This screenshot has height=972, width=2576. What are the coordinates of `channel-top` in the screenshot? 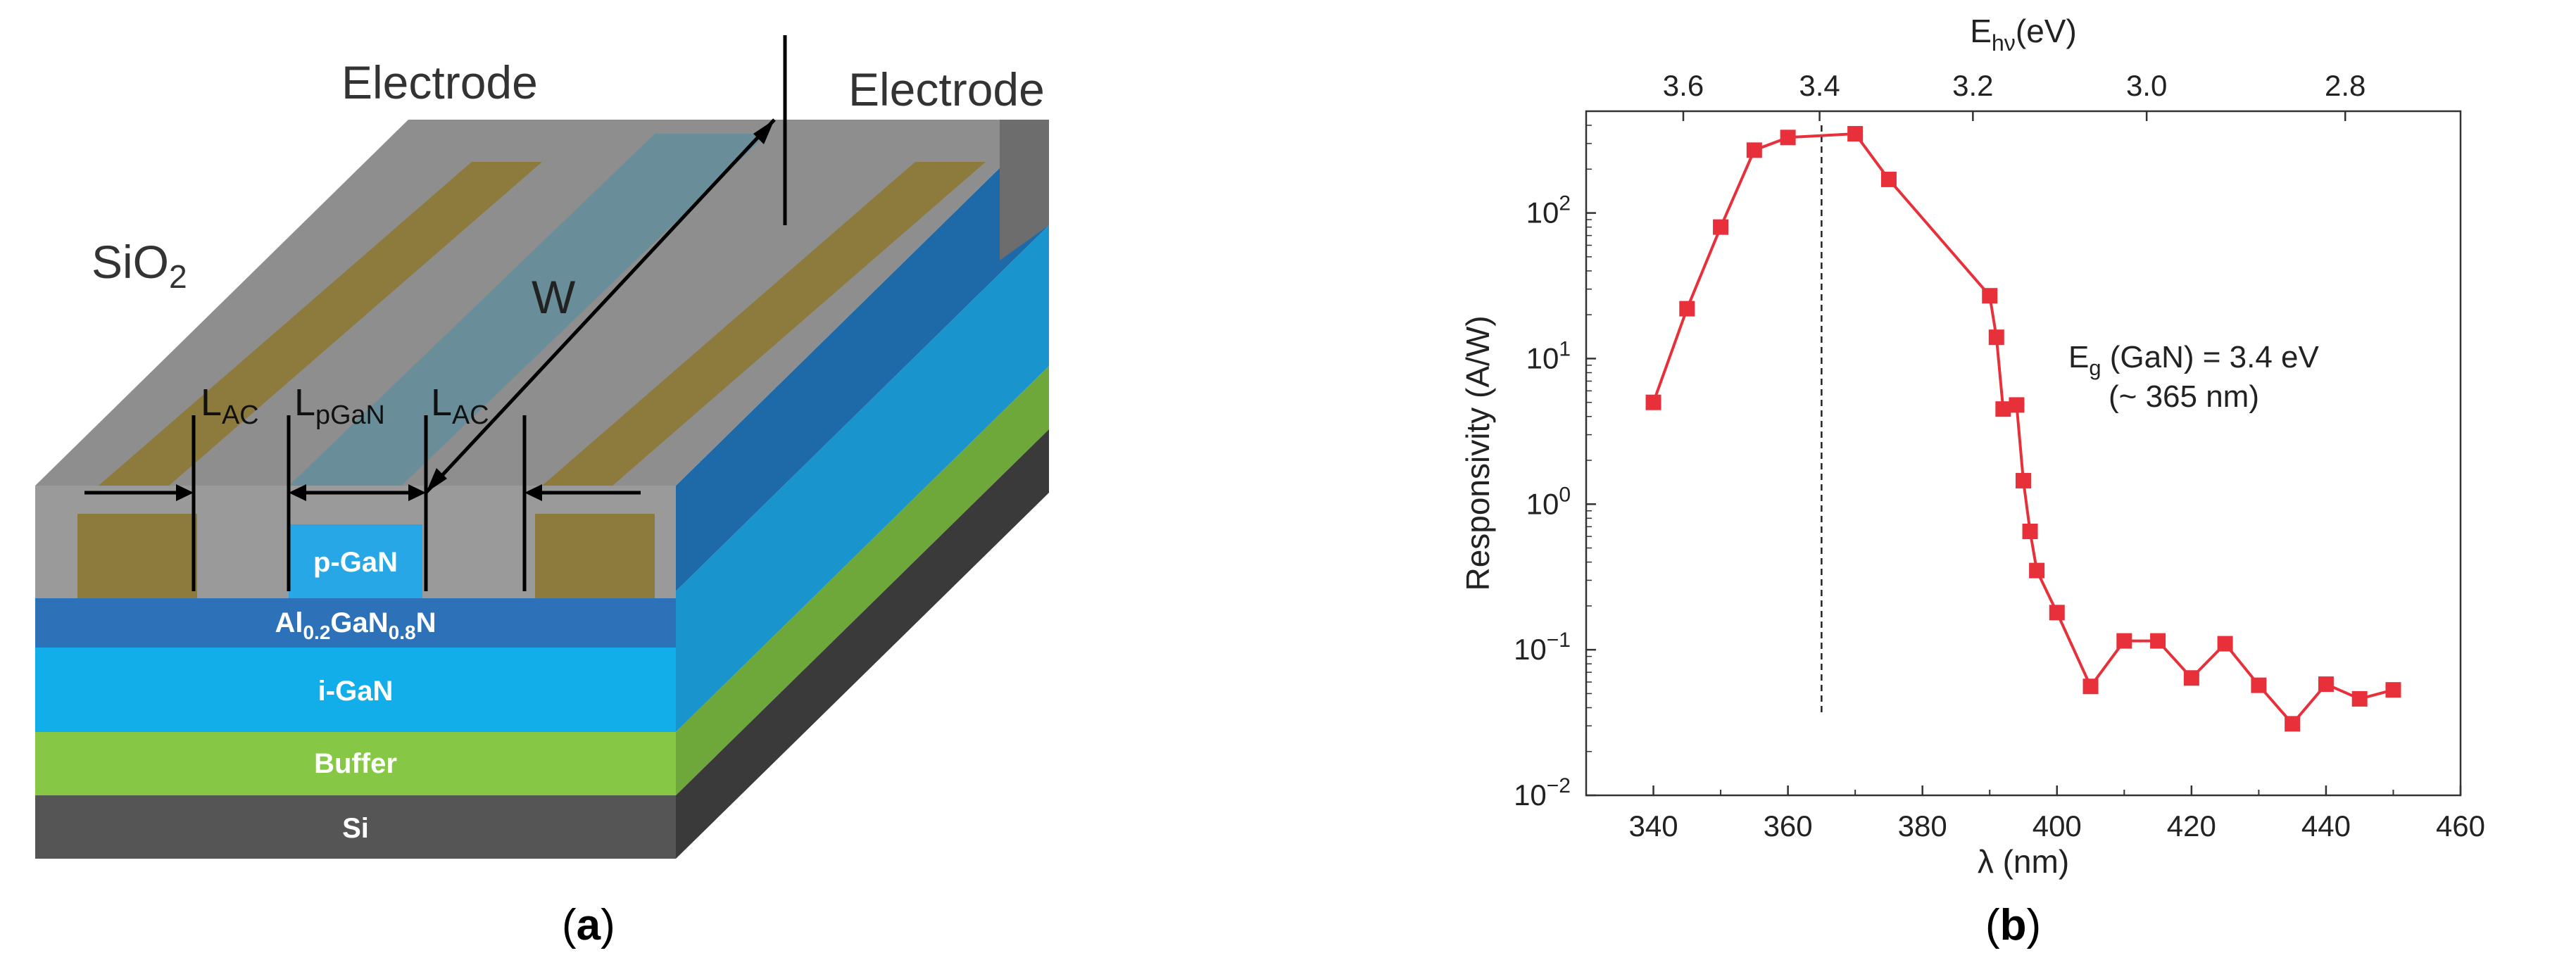 It's located at (524, 313).